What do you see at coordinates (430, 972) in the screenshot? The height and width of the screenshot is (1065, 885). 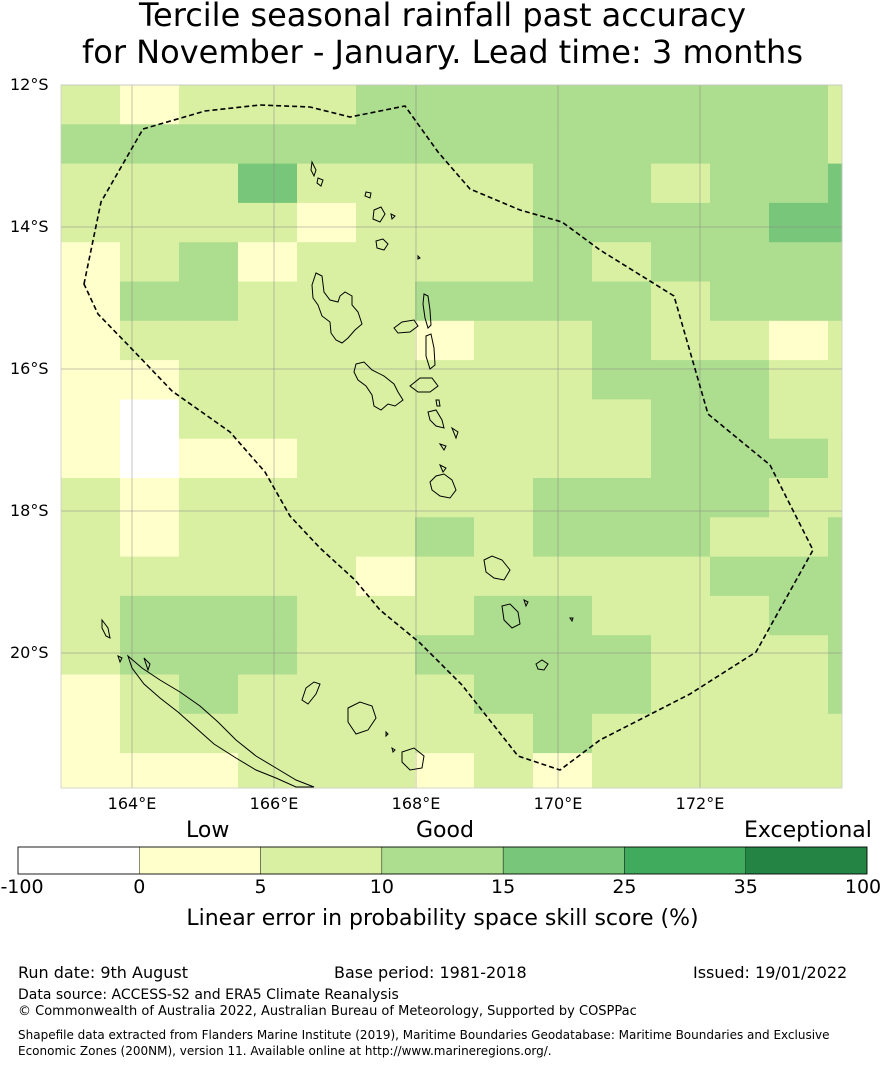 I see `base-period: Base period: 1981-2018` at bounding box center [430, 972].